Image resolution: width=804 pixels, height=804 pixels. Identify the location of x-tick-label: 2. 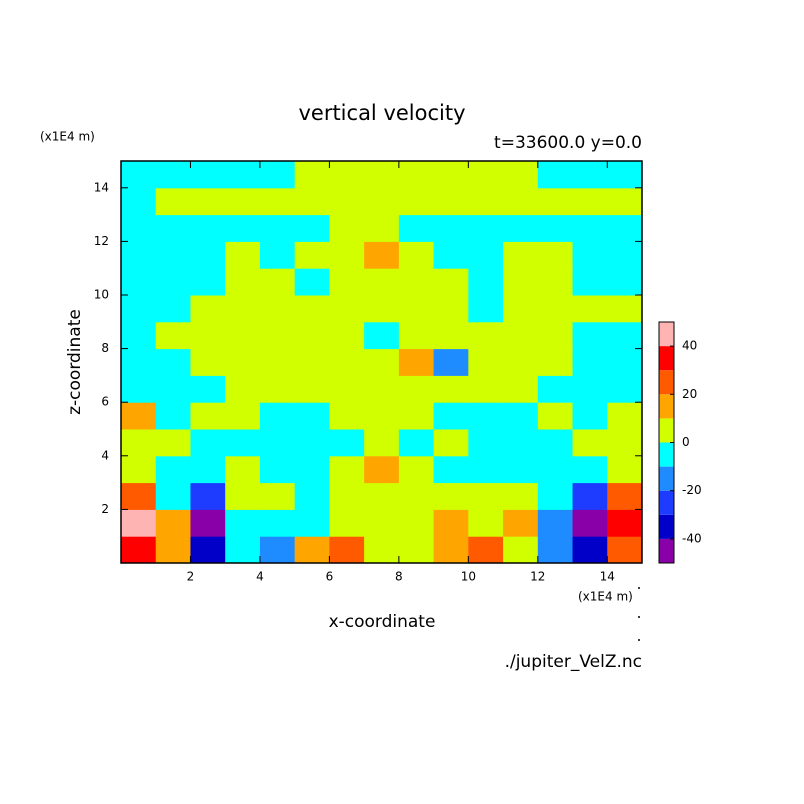
(191, 577).